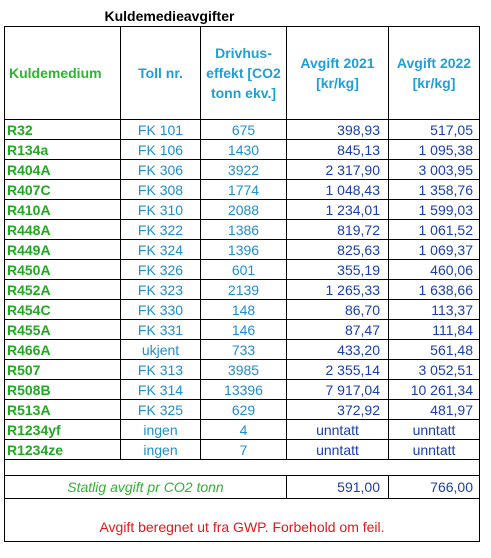  I want to click on refrigerant-name: R452A, so click(62, 289).